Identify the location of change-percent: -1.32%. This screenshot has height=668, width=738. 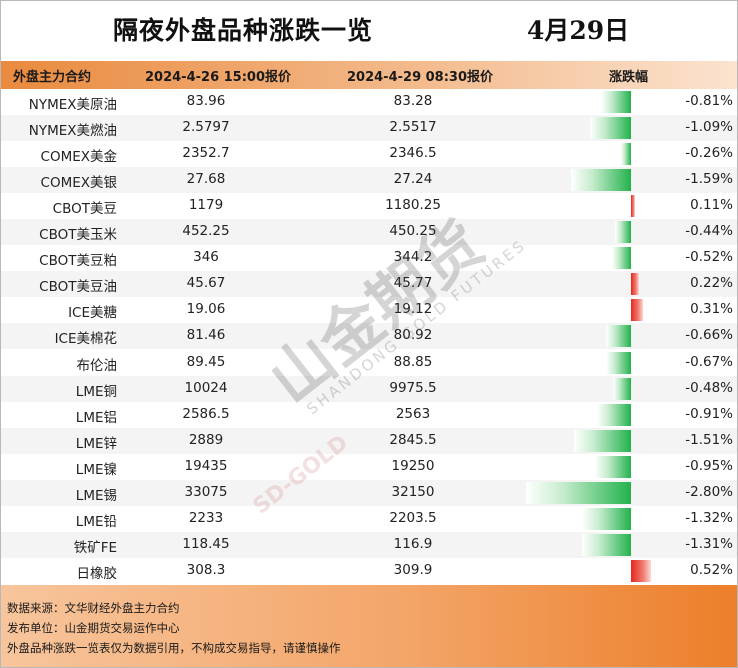
(709, 518).